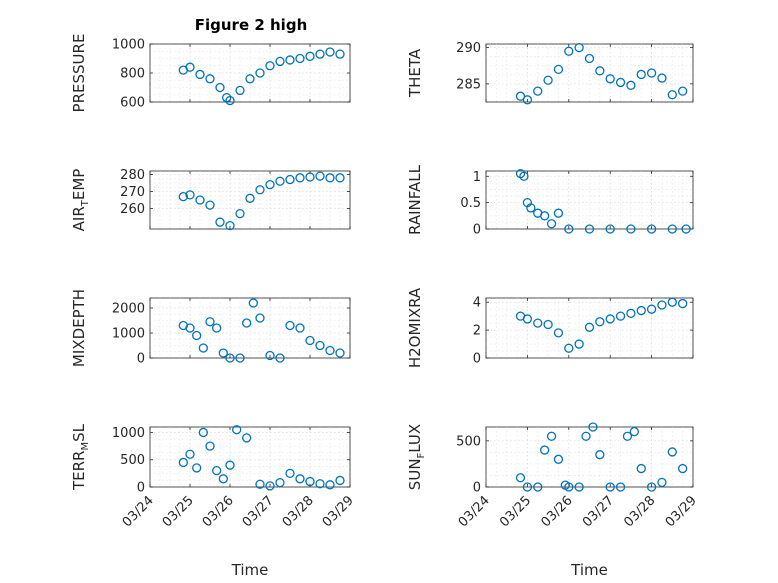 The height and width of the screenshot is (583, 778). What do you see at coordinates (550, 73) in the screenshot?
I see `subplot-theta: 285 290 THETA` at bounding box center [550, 73].